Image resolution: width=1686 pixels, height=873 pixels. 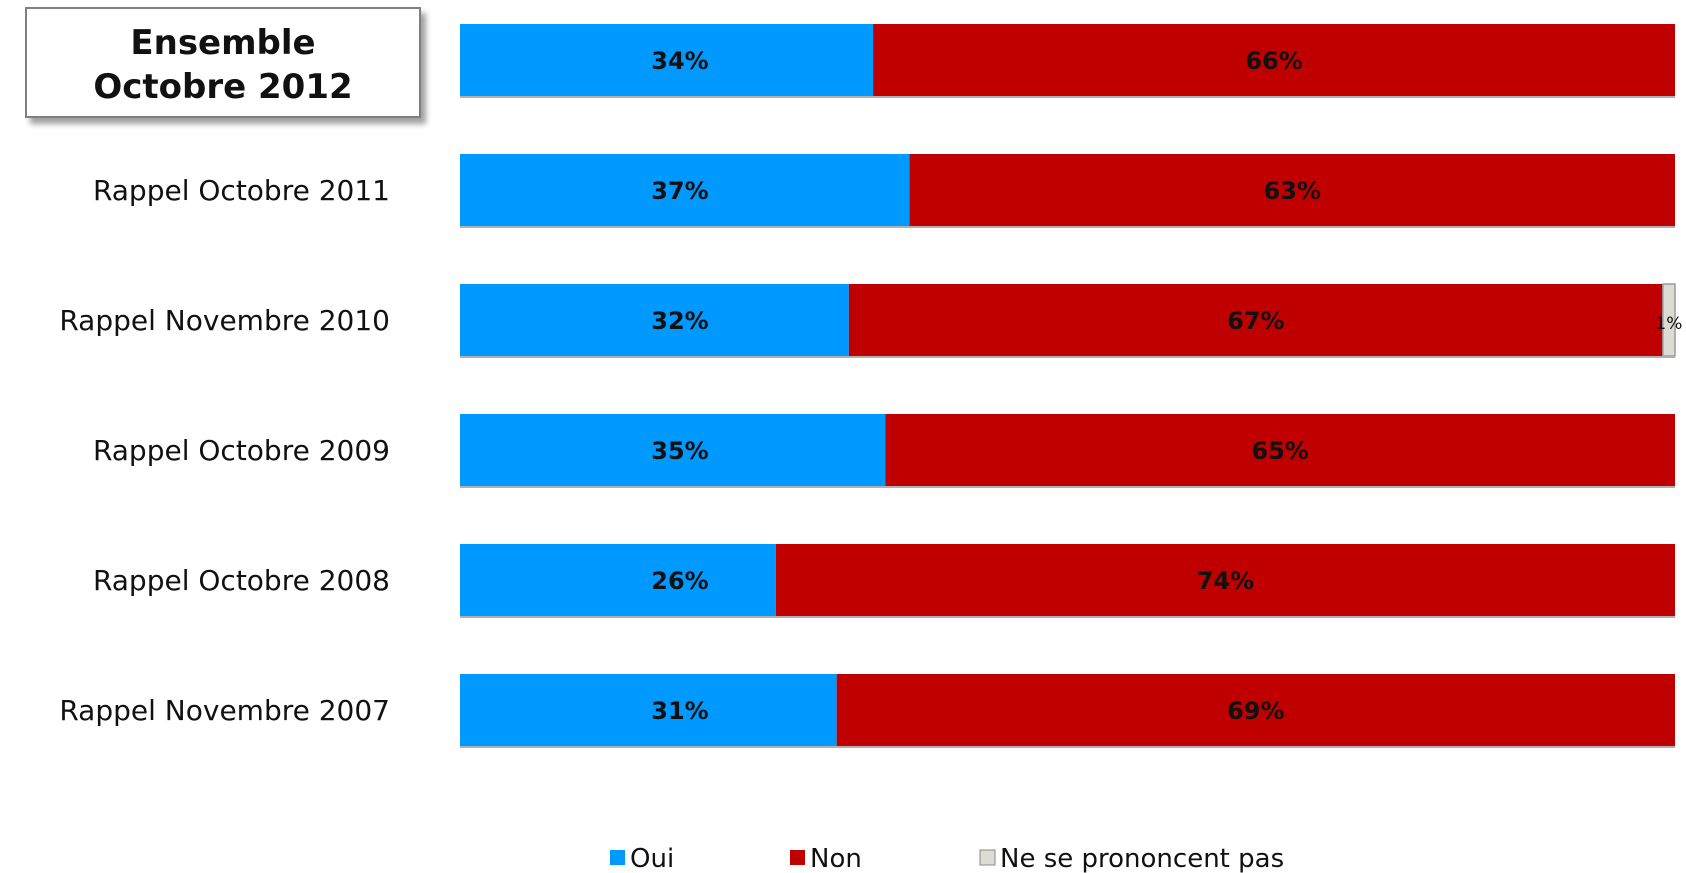 I want to click on bar-value-label: 63%, so click(x=1292, y=191).